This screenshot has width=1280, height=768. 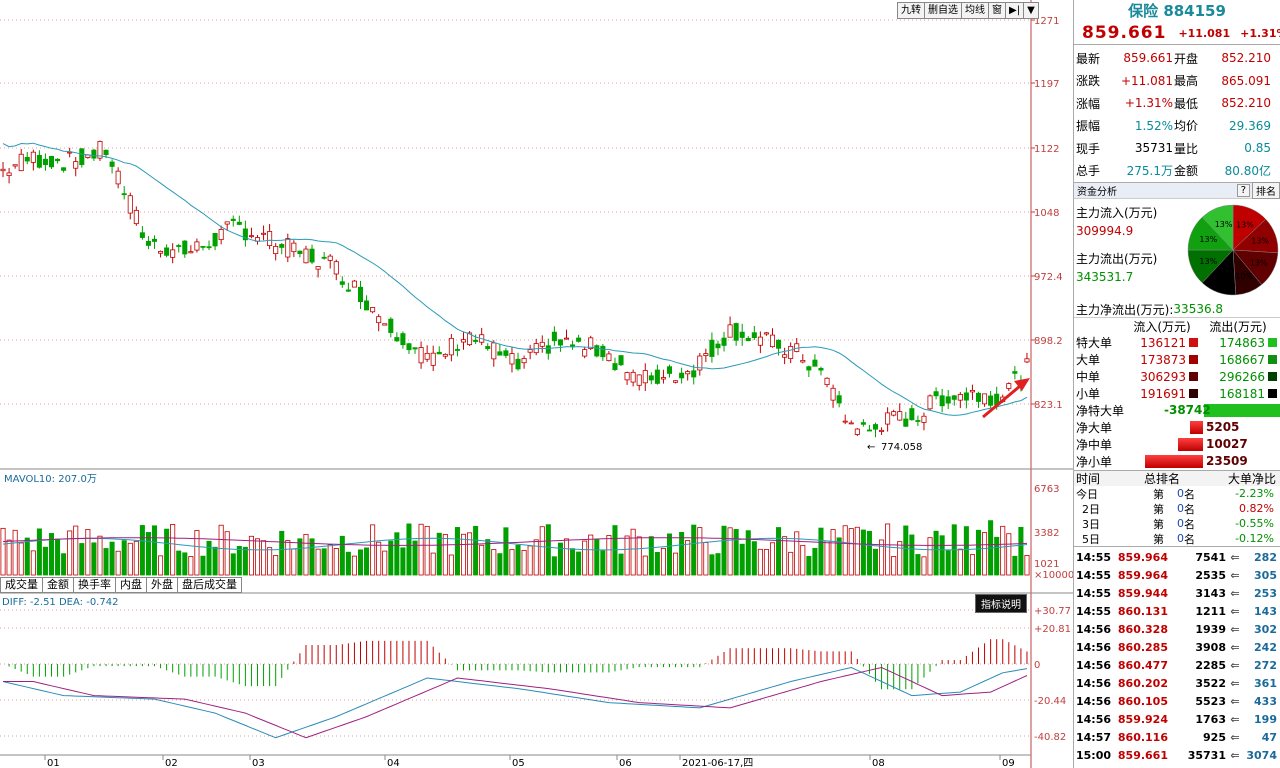 What do you see at coordinates (1243, 190) in the screenshot?
I see `help-button: ?` at bounding box center [1243, 190].